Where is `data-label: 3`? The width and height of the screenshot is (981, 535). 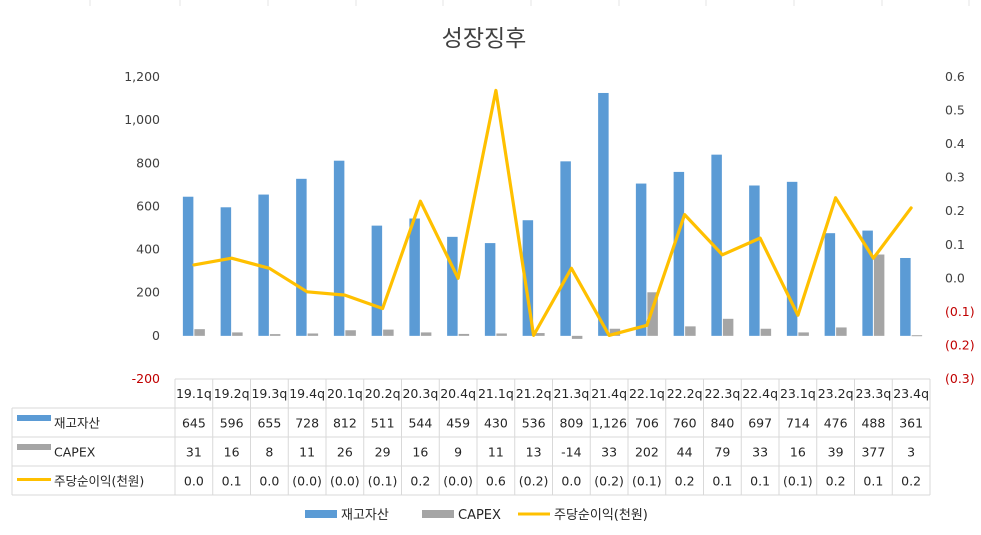
data-label: 3 is located at coordinates (911, 452).